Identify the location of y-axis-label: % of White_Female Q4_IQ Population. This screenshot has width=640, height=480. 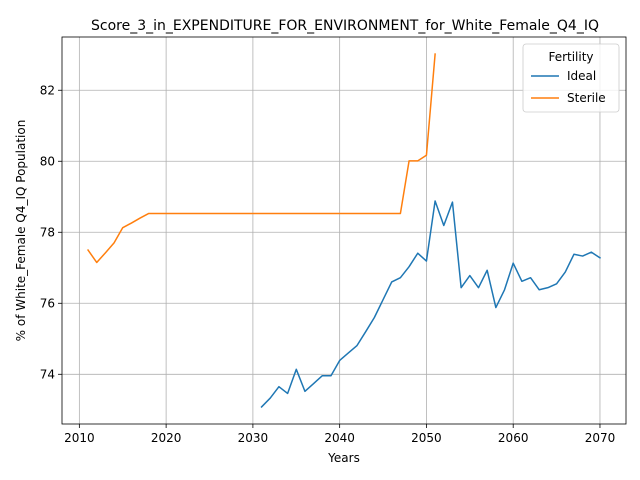
(21, 231).